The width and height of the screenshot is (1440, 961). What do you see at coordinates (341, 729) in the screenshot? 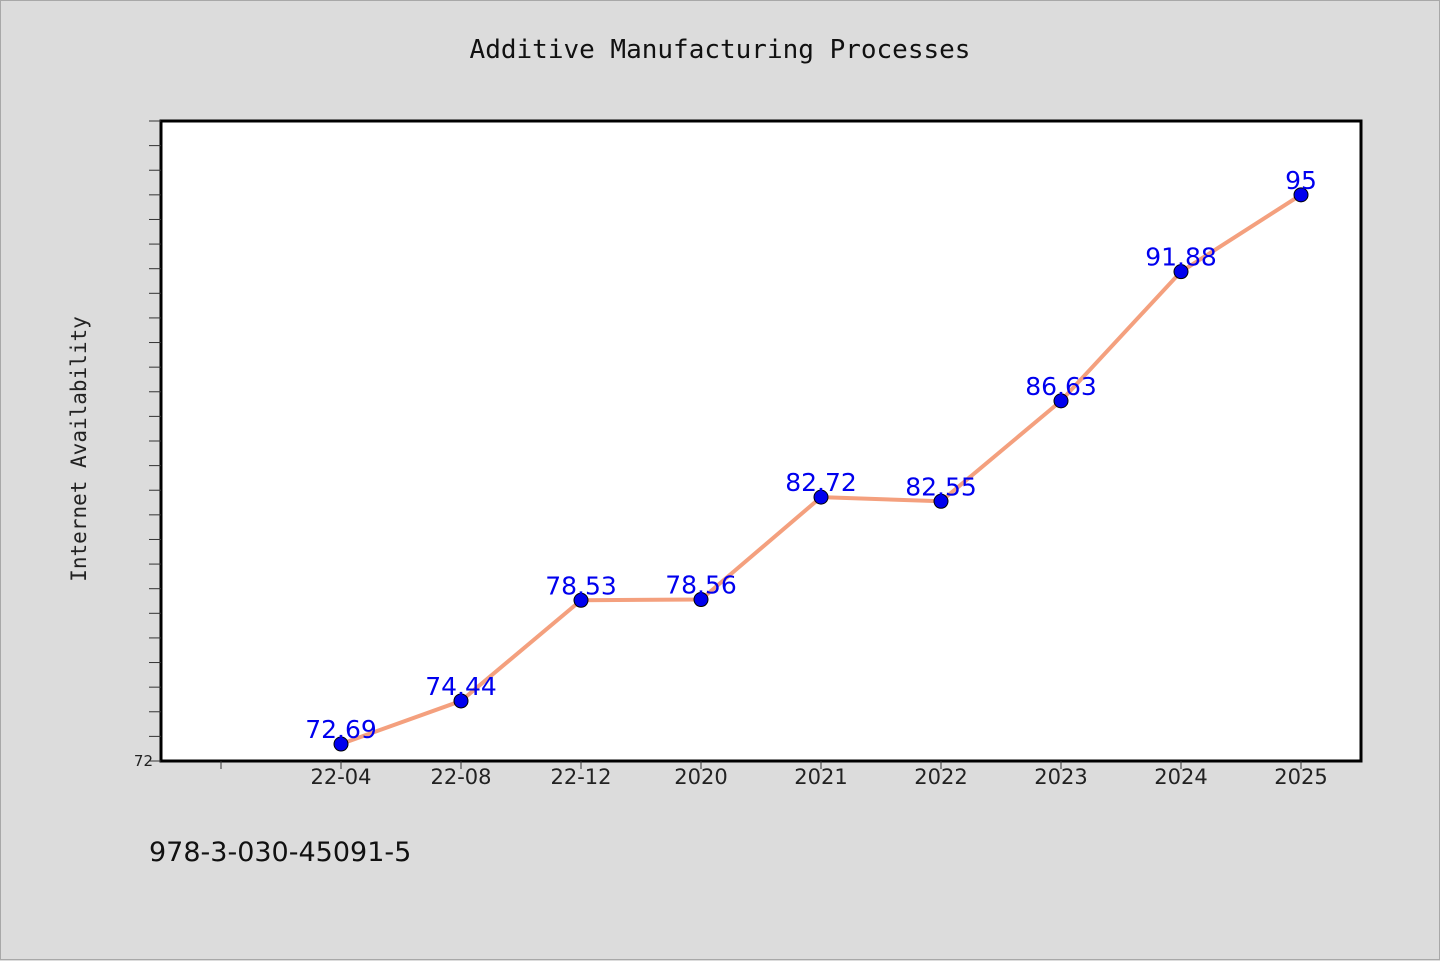
I see `data-label: 72.69` at bounding box center [341, 729].